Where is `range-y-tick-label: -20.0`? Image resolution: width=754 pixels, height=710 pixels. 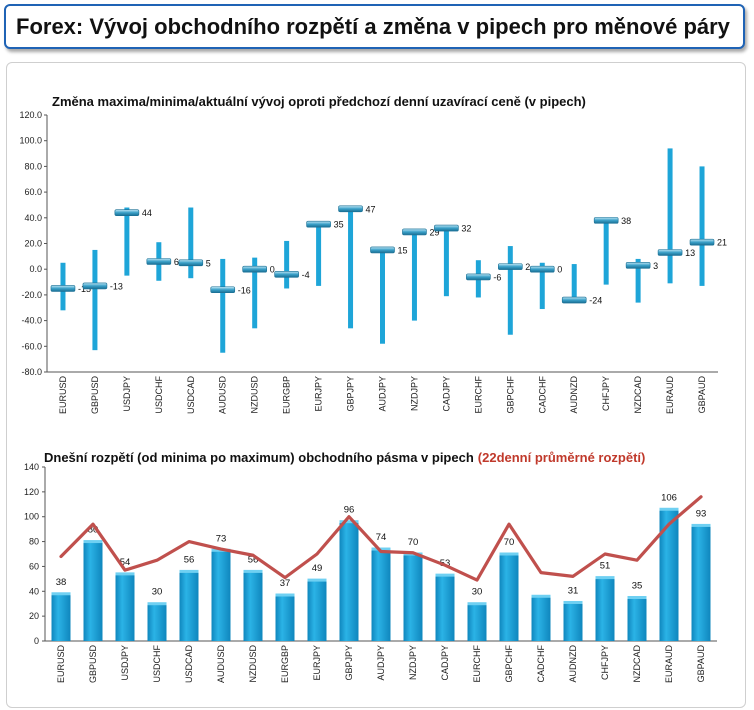 range-y-tick-label: -20.0 is located at coordinates (31, 295).